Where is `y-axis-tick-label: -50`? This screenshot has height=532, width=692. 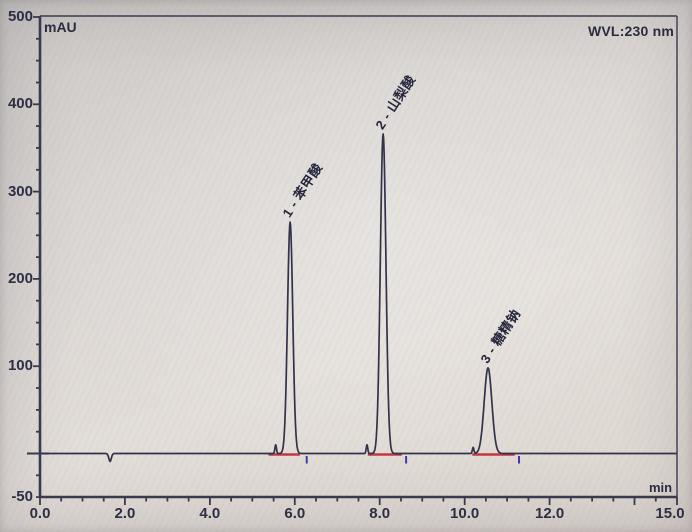 y-axis-tick-label: -50 is located at coordinates (22, 497).